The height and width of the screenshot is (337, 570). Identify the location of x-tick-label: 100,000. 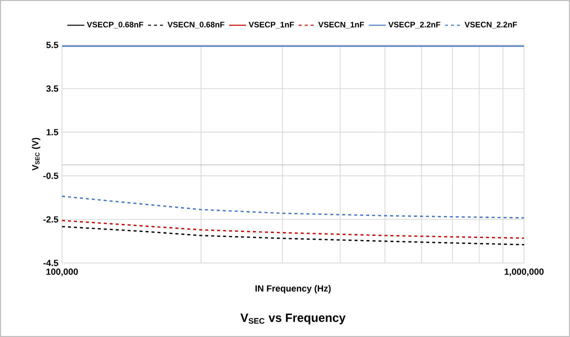
(62, 272).